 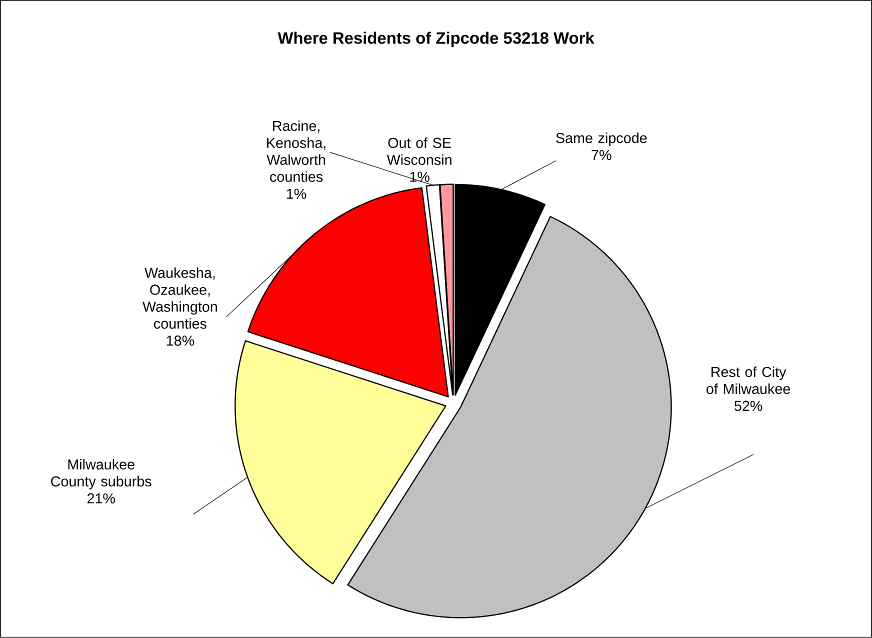 I want to click on data-label: 18%, so click(x=180, y=341).